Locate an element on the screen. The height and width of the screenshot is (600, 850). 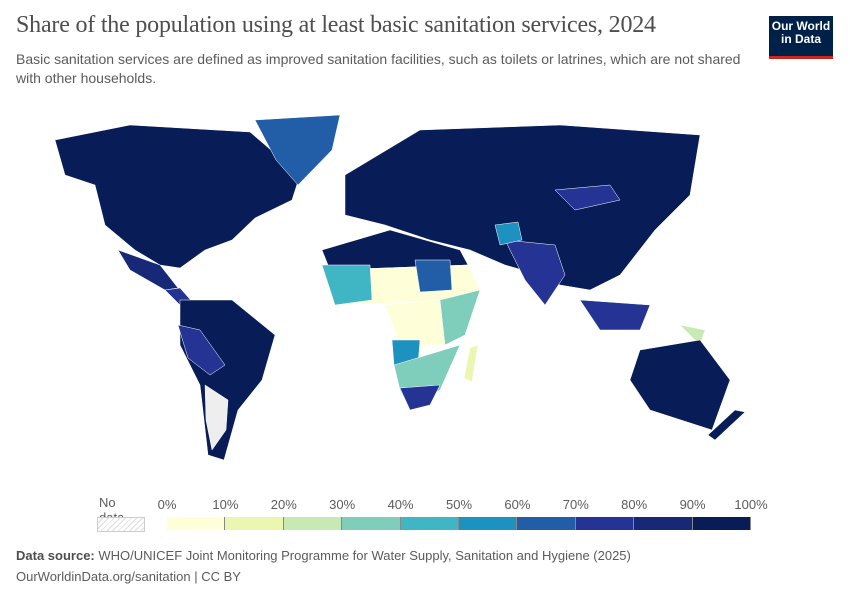
region-madagascar is located at coordinates (471, 363).